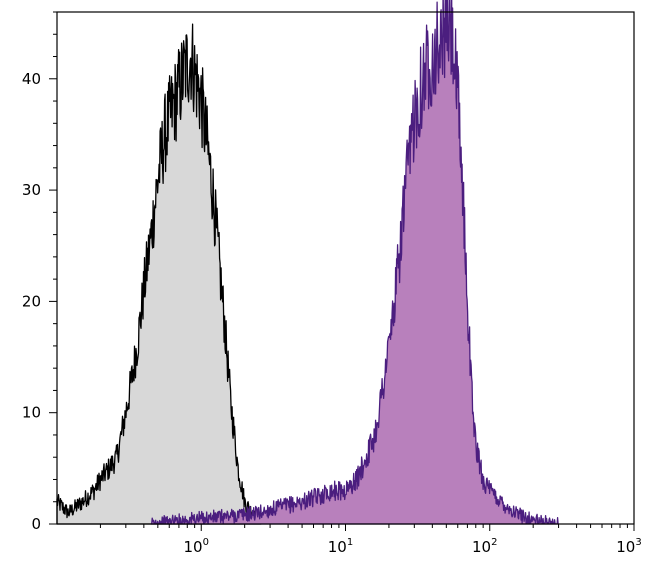 This screenshot has width=650, height=576. What do you see at coordinates (370, 540) in the screenshot?
I see `x-axis: 10⁰ 10¹ 10² 10³` at bounding box center [370, 540].